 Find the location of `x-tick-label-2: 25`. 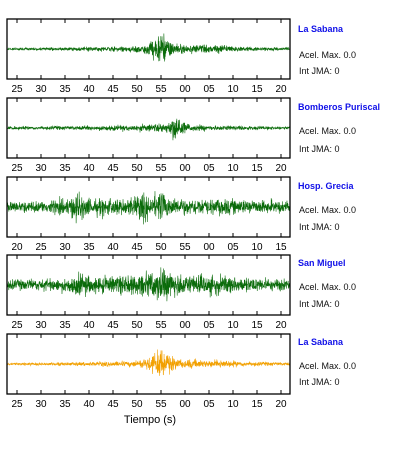

x-tick-label-2: 25 is located at coordinates (17, 168).